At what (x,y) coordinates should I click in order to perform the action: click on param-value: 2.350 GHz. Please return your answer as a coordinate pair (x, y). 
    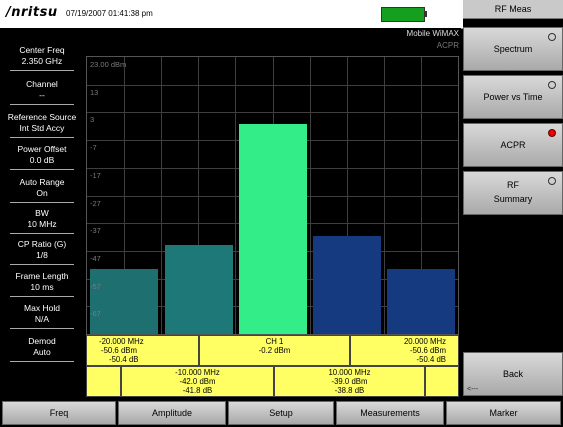
    Looking at the image, I should click on (42, 61).